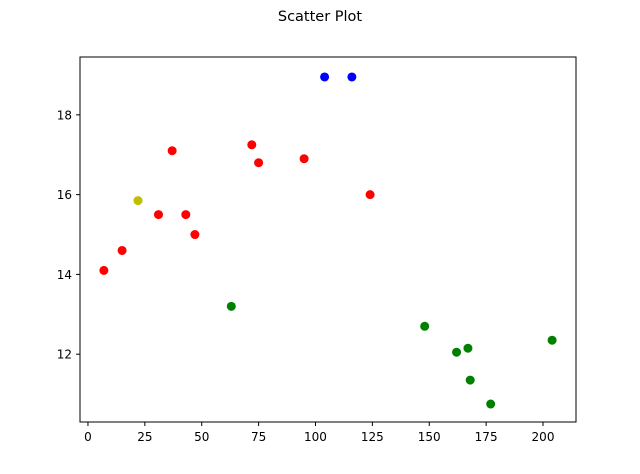 The height and width of the screenshot is (474, 640). What do you see at coordinates (543, 437) in the screenshot?
I see `x-tick-label: 200` at bounding box center [543, 437].